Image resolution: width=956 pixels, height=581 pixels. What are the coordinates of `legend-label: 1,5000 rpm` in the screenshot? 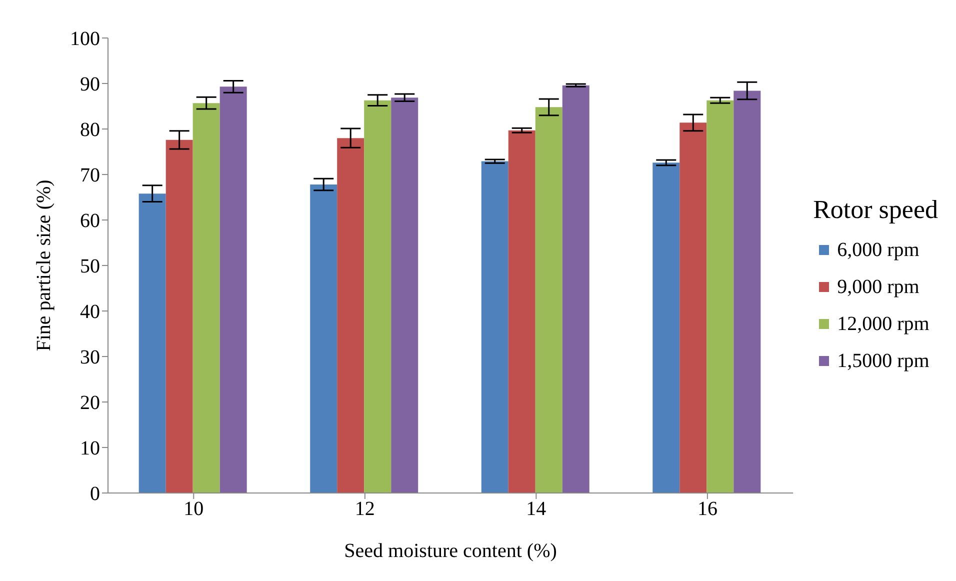 It's located at (883, 361).